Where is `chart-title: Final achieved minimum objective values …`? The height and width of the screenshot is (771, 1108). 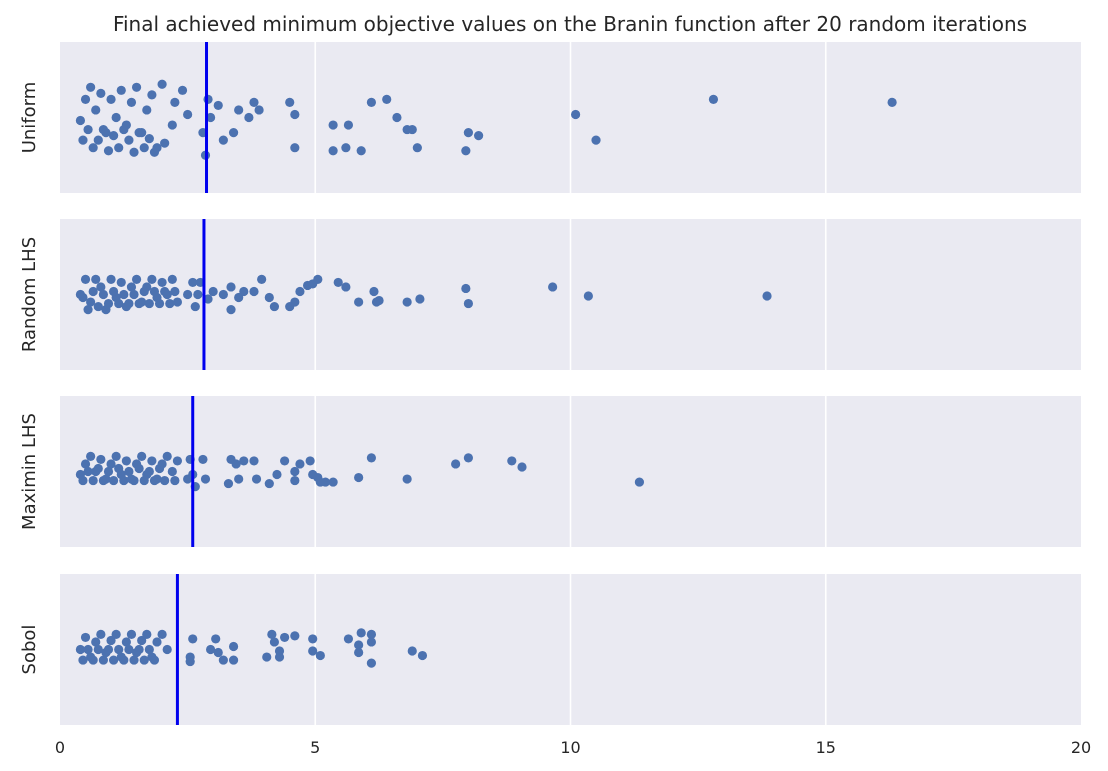 chart-title: Final achieved minimum objective values … is located at coordinates (570, 24).